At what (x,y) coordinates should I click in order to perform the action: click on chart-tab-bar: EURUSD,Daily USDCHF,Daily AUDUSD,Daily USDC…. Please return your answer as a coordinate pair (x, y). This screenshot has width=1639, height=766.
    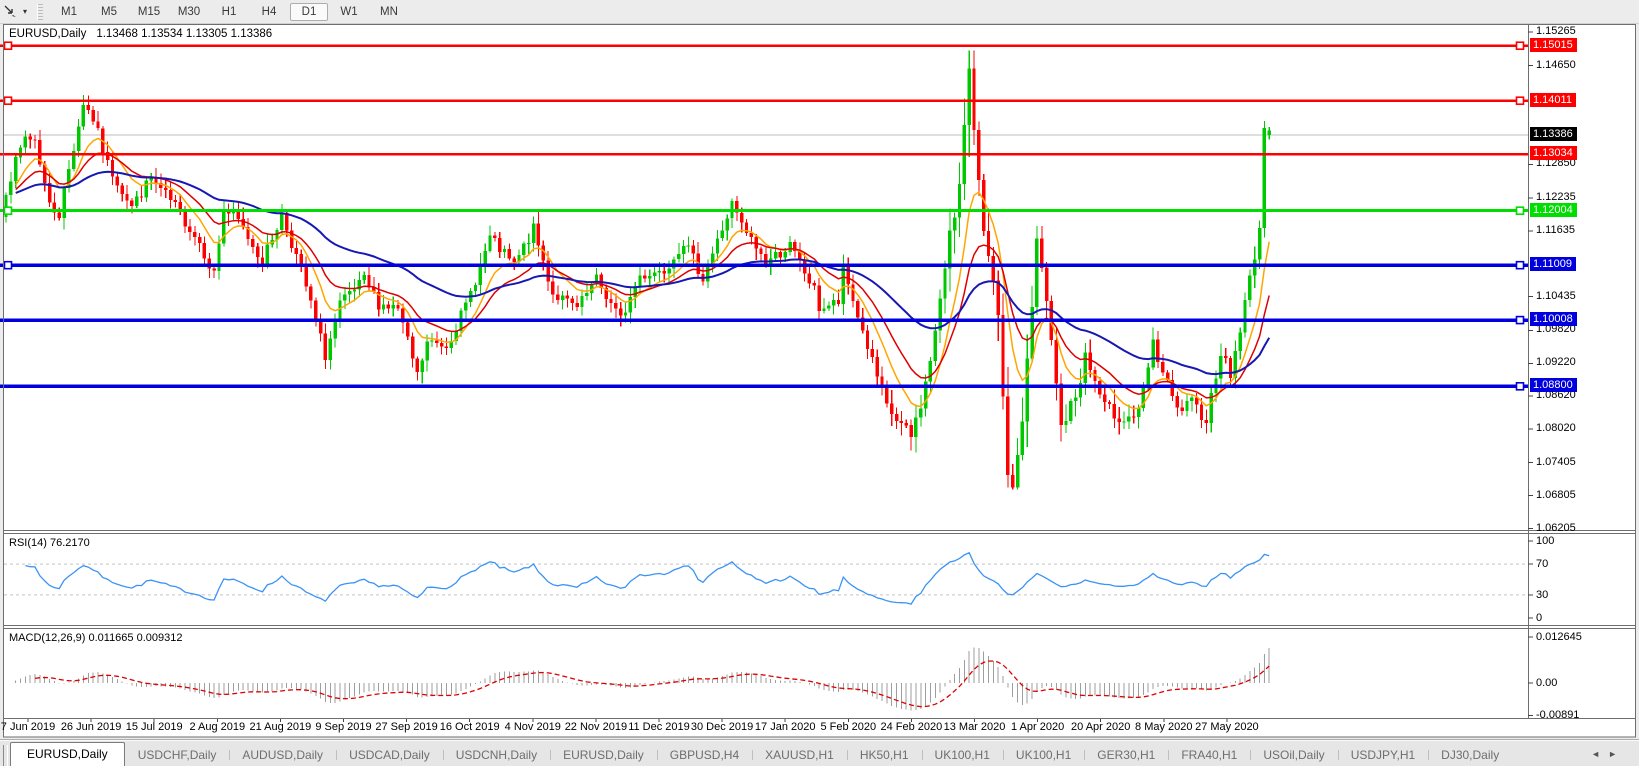
    Looking at the image, I should click on (819, 752).